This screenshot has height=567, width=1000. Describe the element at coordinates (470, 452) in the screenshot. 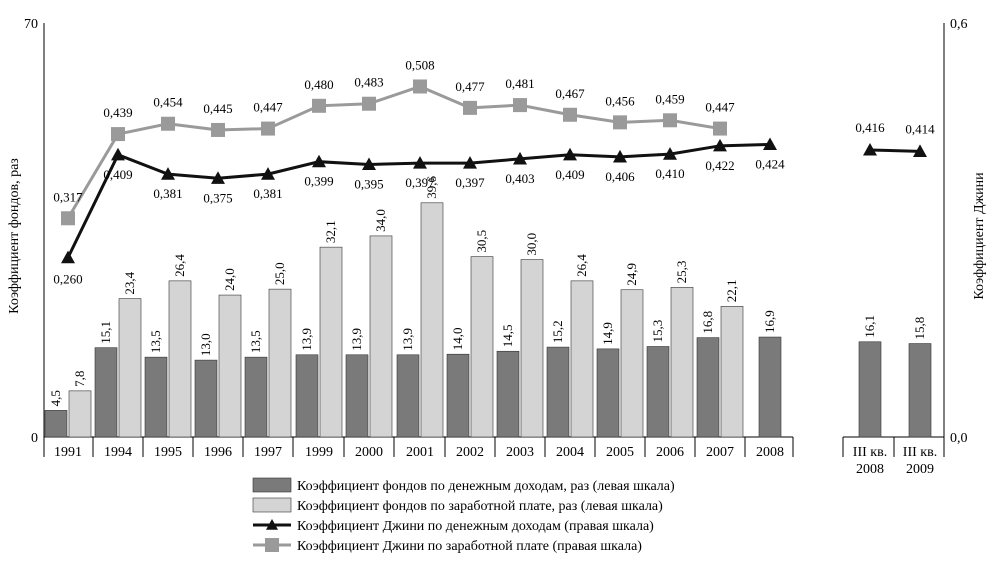

I see `category-label: 2002` at that location.